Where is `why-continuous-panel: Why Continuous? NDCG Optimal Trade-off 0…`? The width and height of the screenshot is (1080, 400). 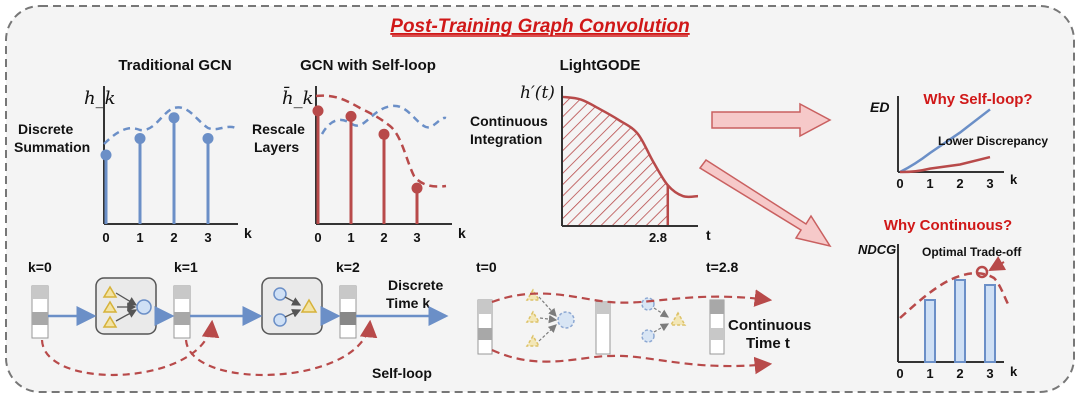 why-continuous-panel: Why Continuous? NDCG Optimal Trade-off 0… is located at coordinates (940, 299).